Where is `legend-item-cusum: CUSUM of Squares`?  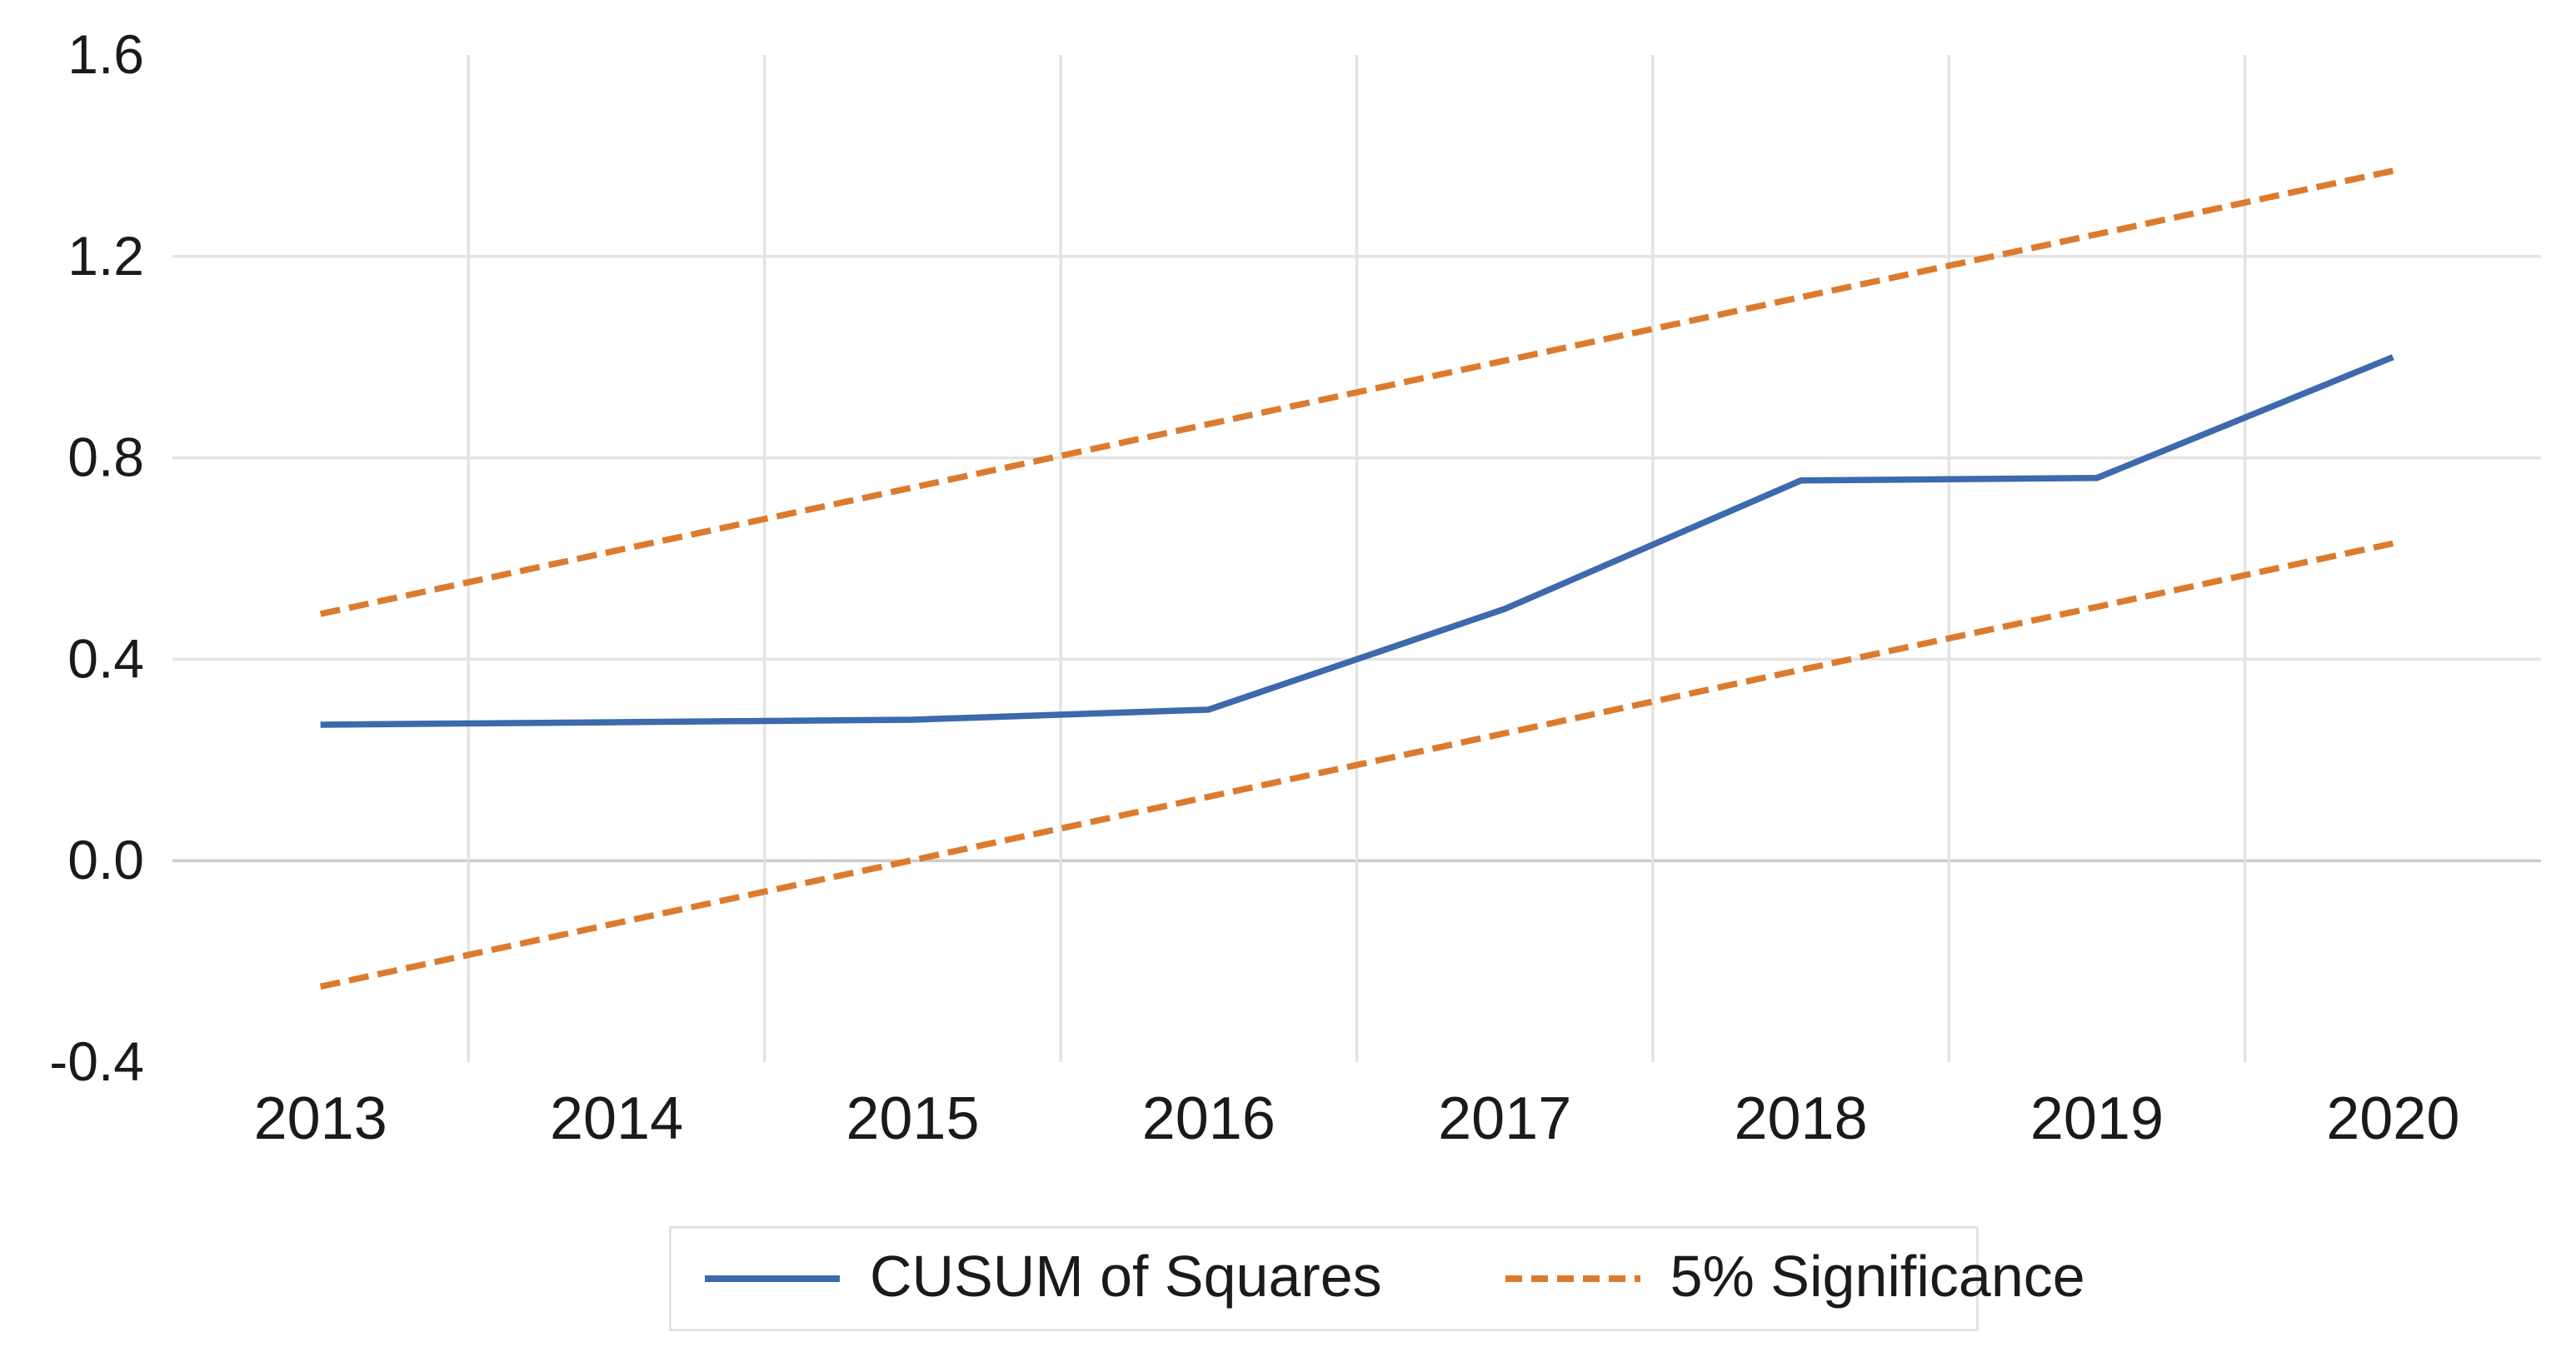 legend-item-cusum: CUSUM of Squares is located at coordinates (1043, 1278).